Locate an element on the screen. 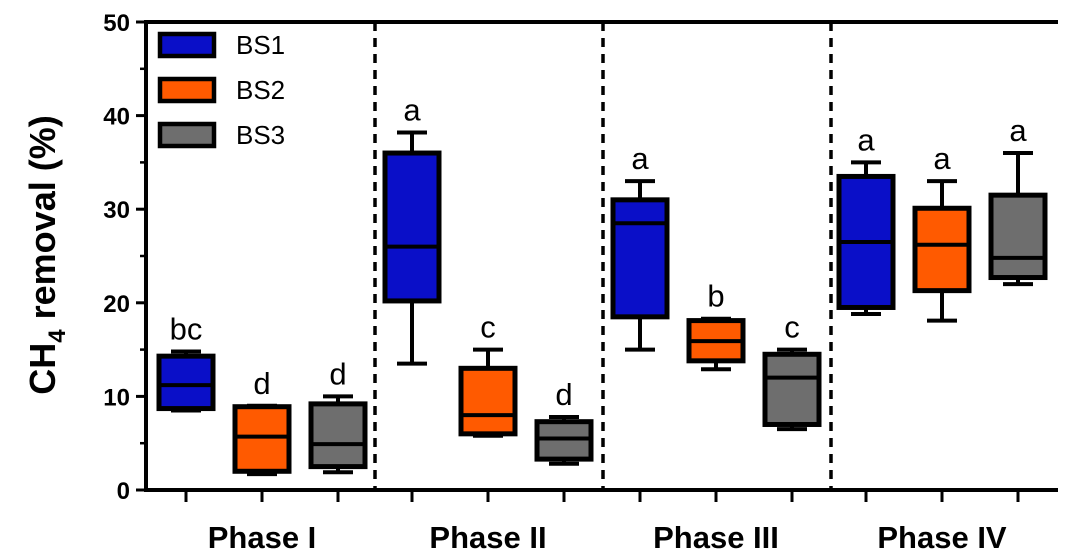 The width and height of the screenshot is (1069, 556). y-tick-label-30: 30 is located at coordinates (116, 210).